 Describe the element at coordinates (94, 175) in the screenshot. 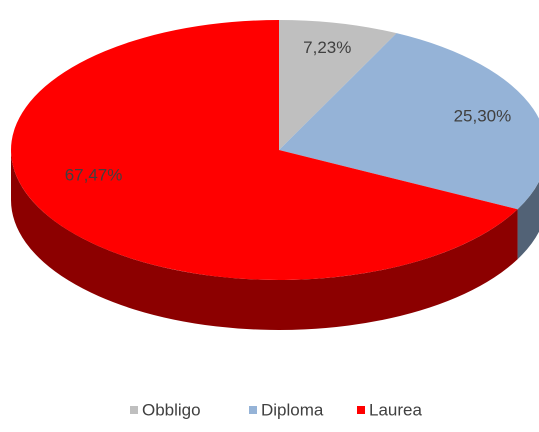

I see `data-label: 67,47%` at that location.